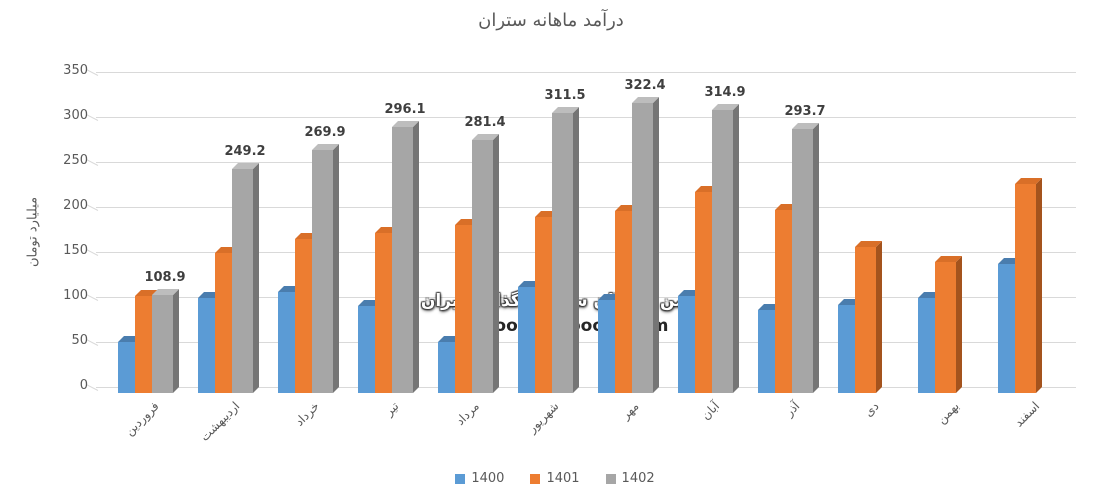  What do you see at coordinates (645, 85) in the screenshot?
I see `data-label-1402-7: 322.4` at bounding box center [645, 85].